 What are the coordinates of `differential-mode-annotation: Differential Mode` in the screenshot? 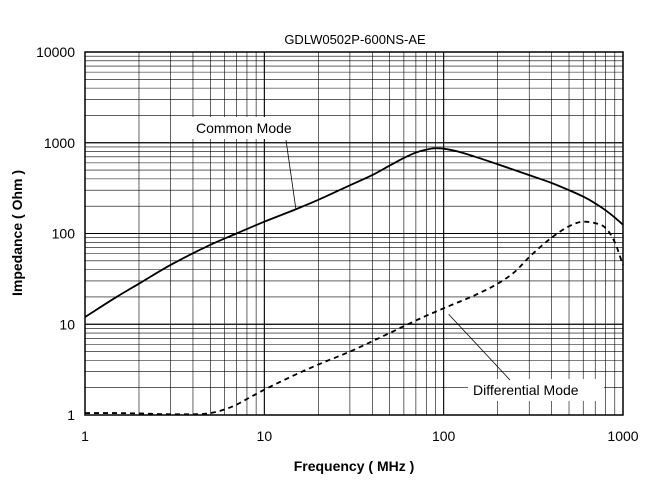 It's located at (526, 390).